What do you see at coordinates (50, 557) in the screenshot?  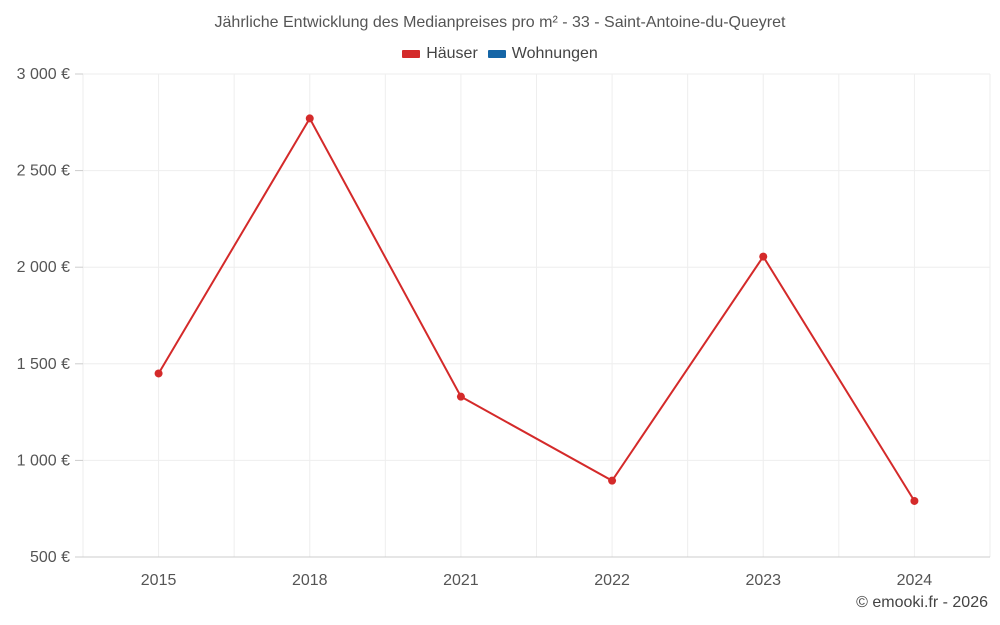 I see `y-tick-label: 500 €` at bounding box center [50, 557].